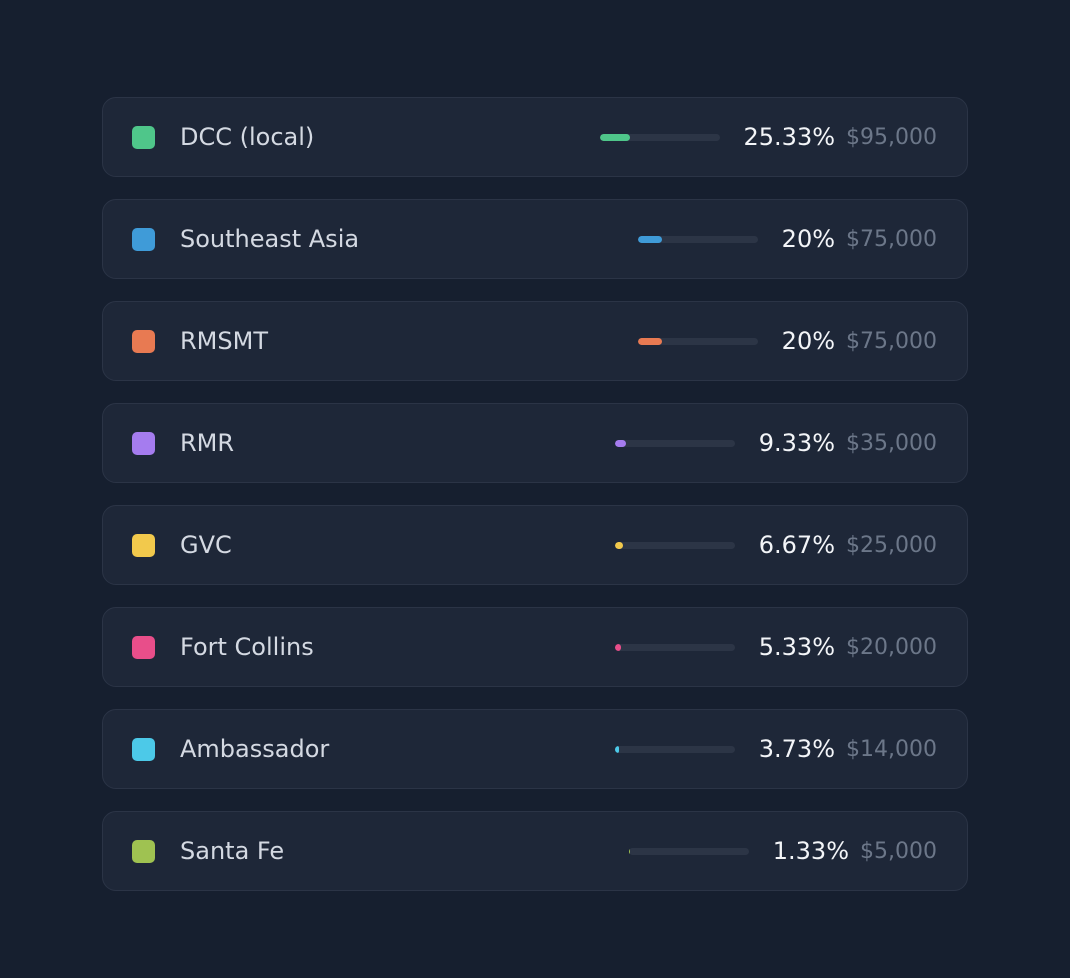 Image resolution: width=1070 pixels, height=978 pixels. Describe the element at coordinates (891, 647) in the screenshot. I see `amount-label: $20,000` at that location.